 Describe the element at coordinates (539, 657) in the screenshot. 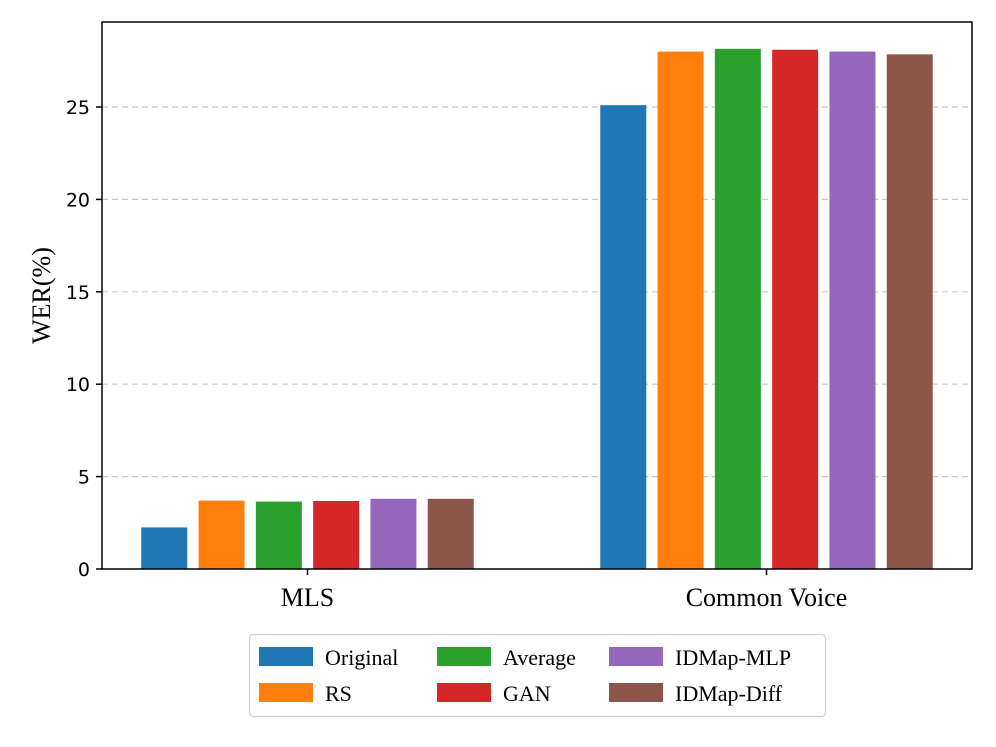

I see `legend-label-average: Average` at that location.